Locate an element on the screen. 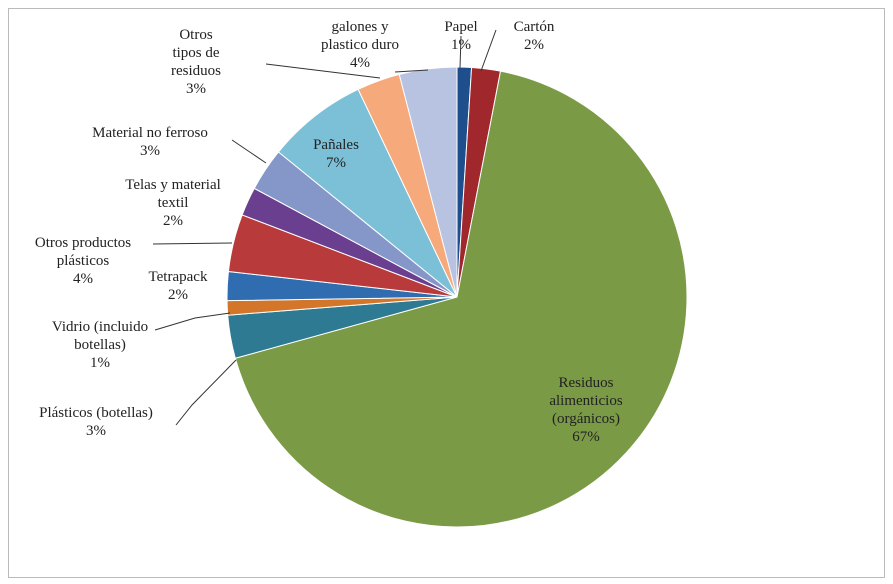  slice-label: Papel 1% is located at coordinates (460, 36).